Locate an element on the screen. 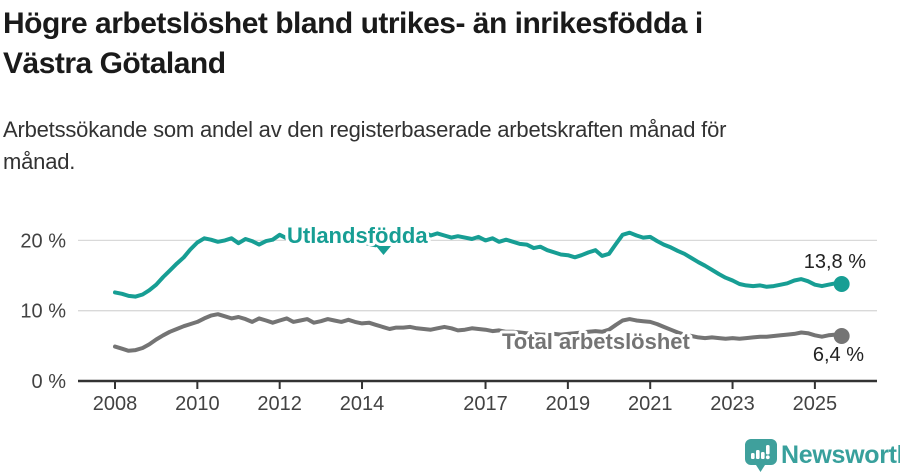  newsworthy-wordmark: Newsworthy is located at coordinates (840, 455).